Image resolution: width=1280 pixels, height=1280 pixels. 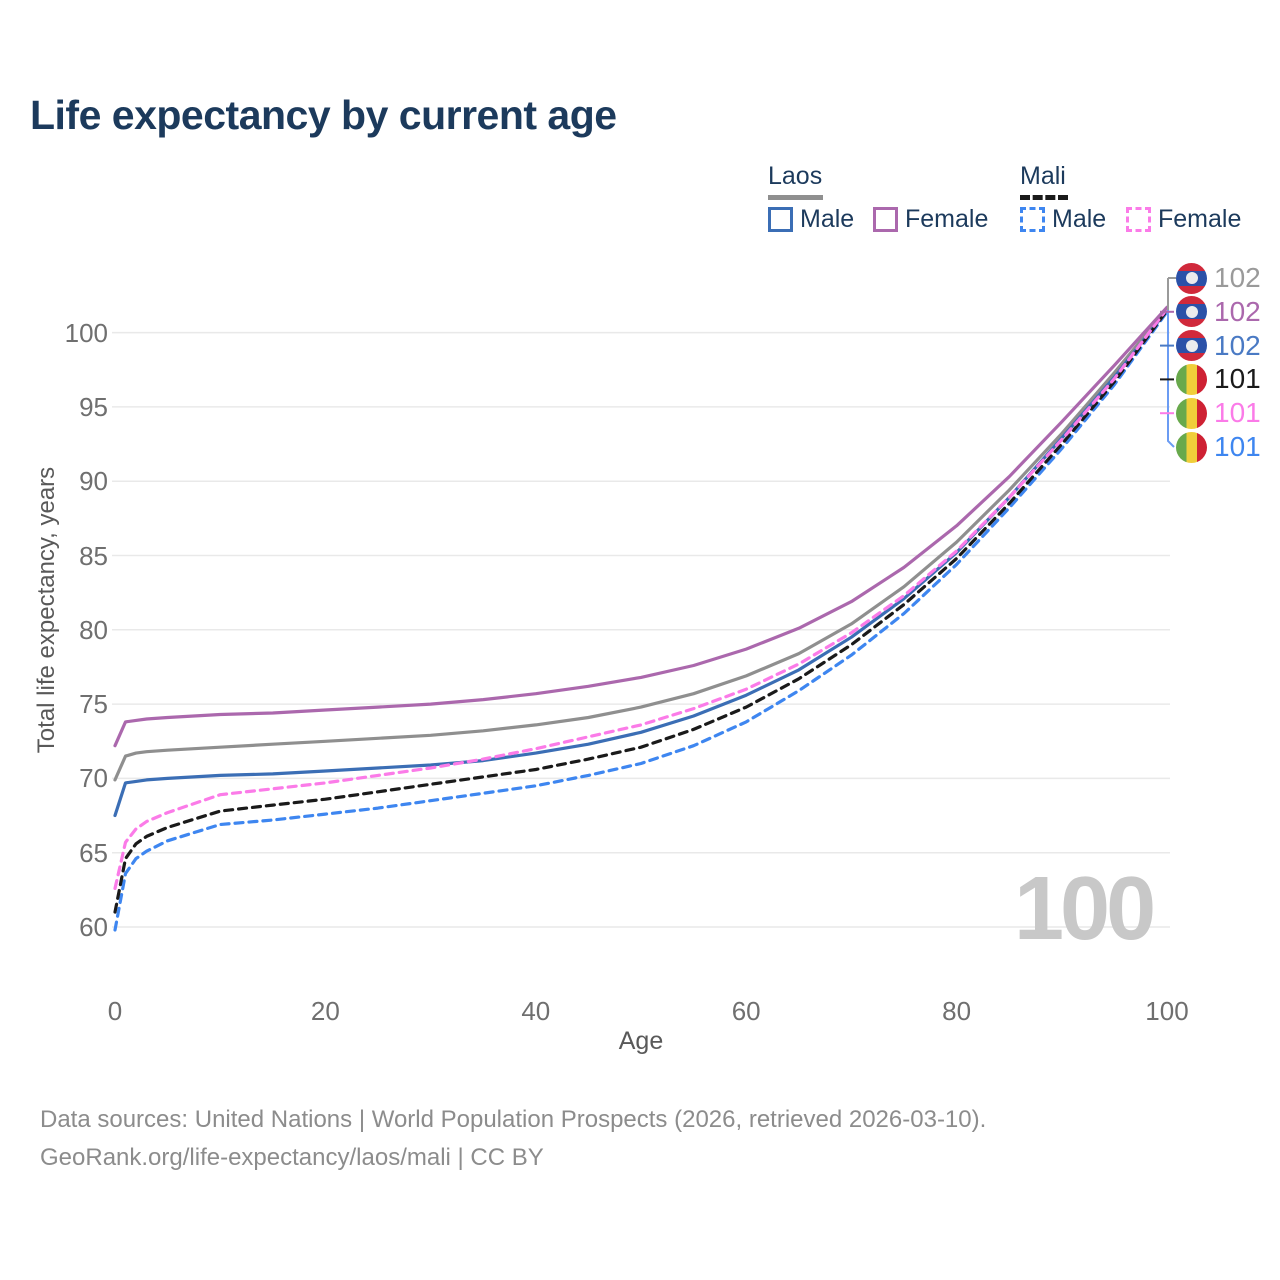 What do you see at coordinates (1138, 219) in the screenshot?
I see `legend-mali-female-swatch` at bounding box center [1138, 219].